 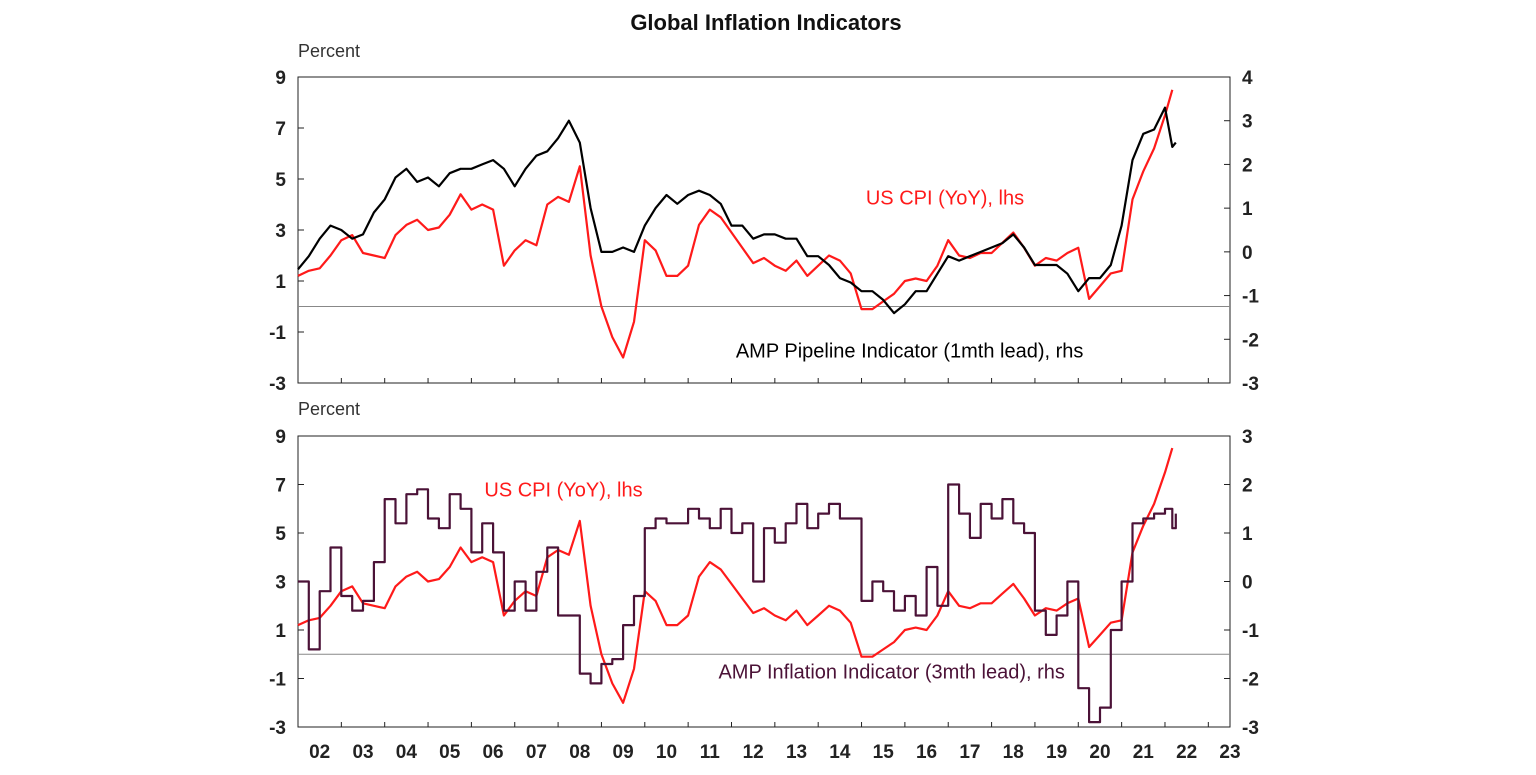 I want to click on panel-bottom-right-tick-label: 0, so click(x=1247, y=583).